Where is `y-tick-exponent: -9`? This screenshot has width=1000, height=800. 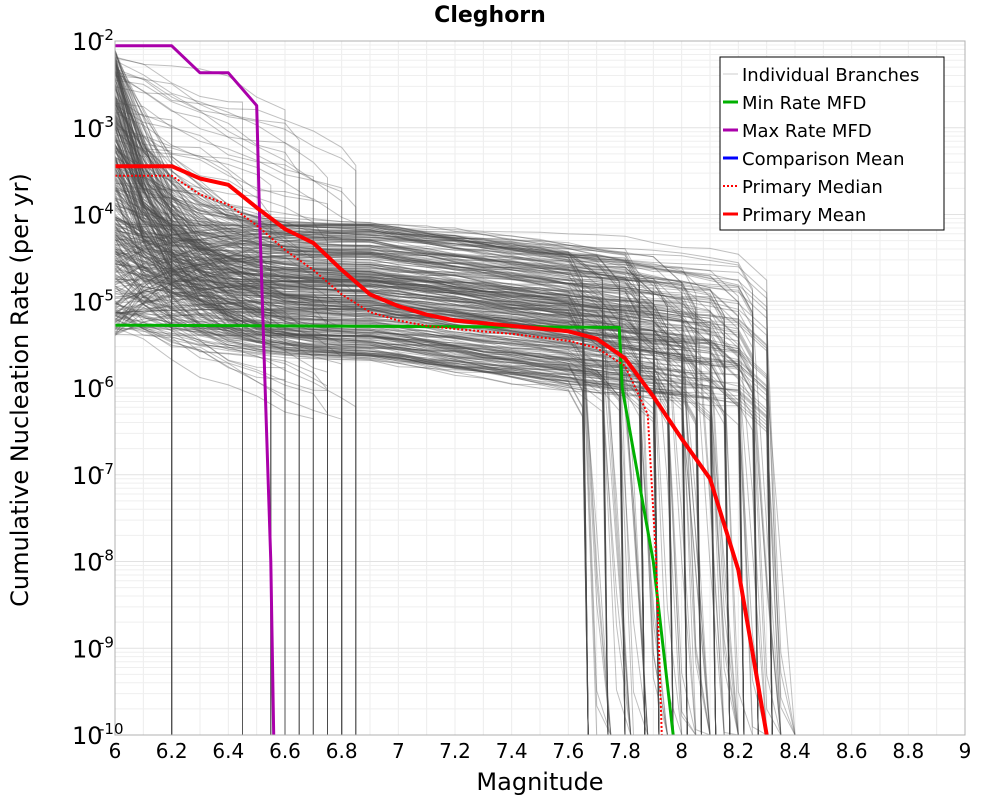
y-tick-exponent: -9 is located at coordinates (106, 642).